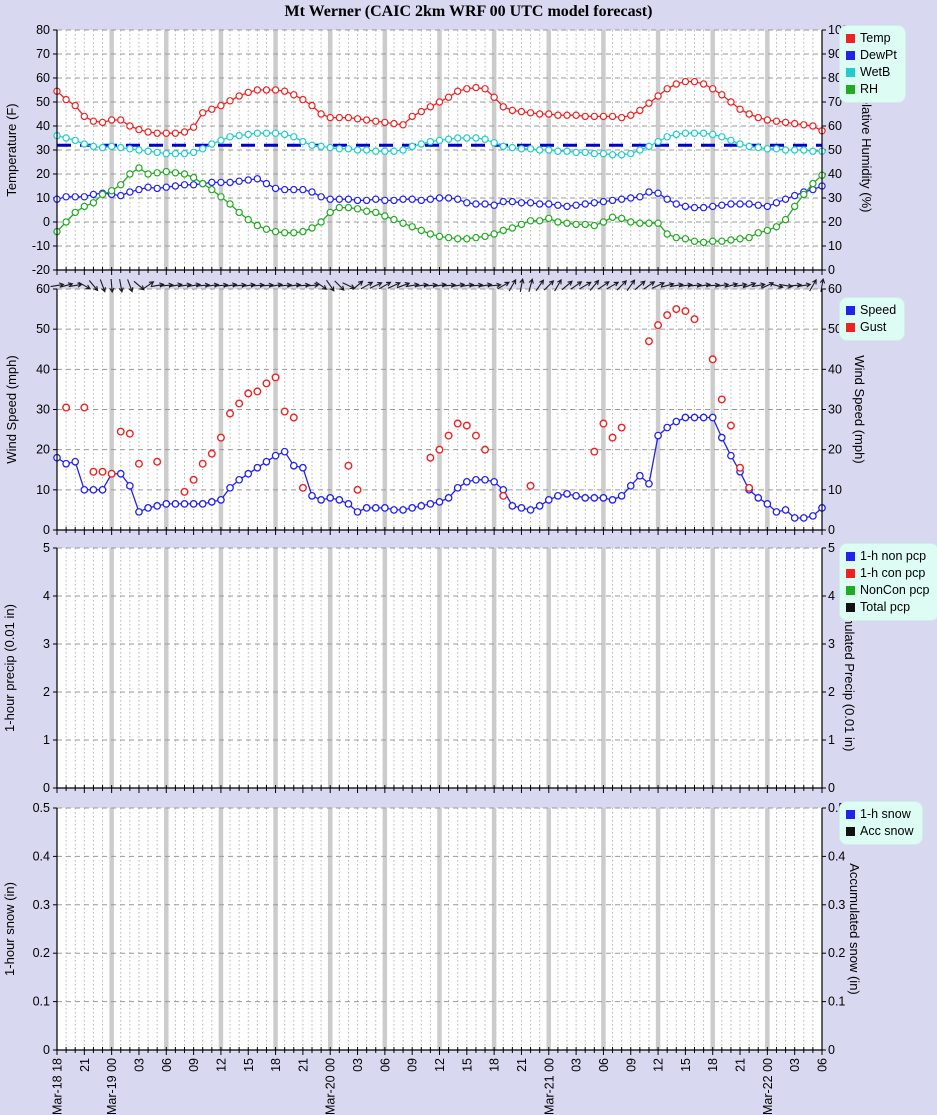 The image size is (937, 1115). I want to click on y-tick-label-right: 50, so click(835, 150).